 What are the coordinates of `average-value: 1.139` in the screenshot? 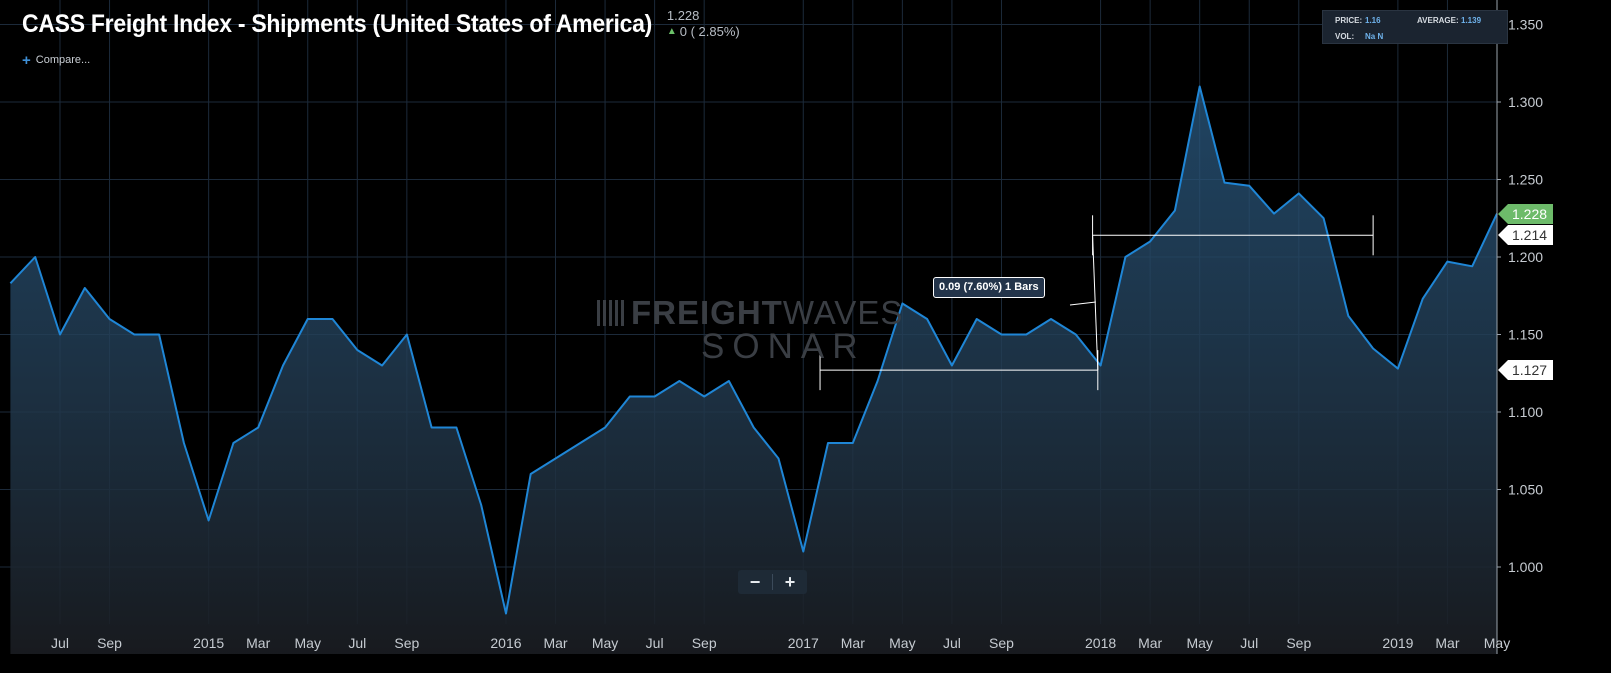 It's located at (1471, 20).